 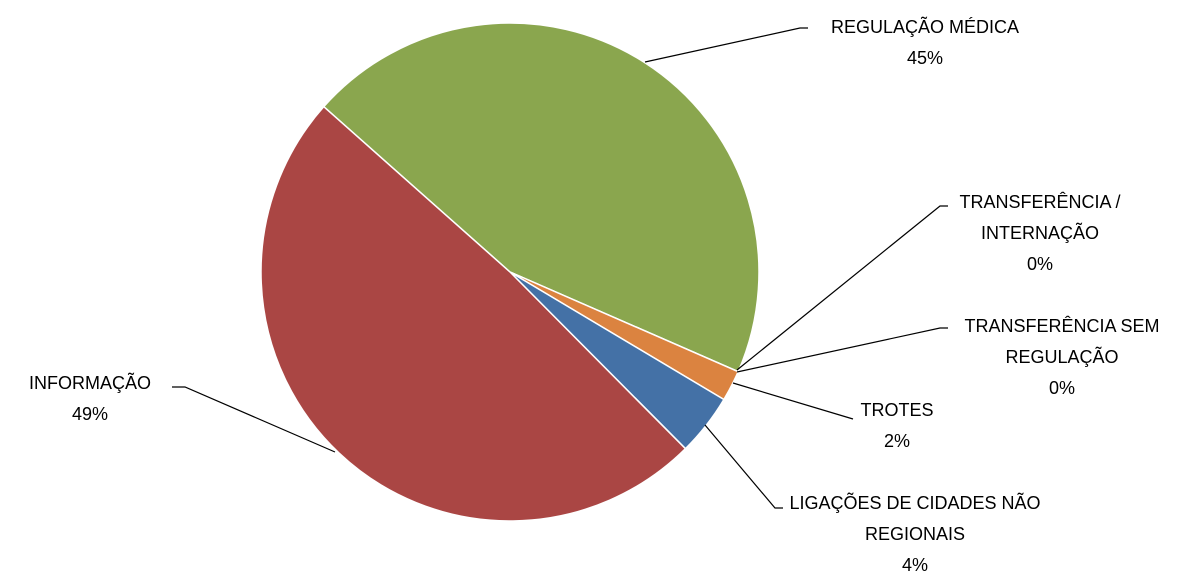 I want to click on slice-label: LIGAÇÕES DE CIDADES NÃO REGIONAIS 4%, so click(x=915, y=533).